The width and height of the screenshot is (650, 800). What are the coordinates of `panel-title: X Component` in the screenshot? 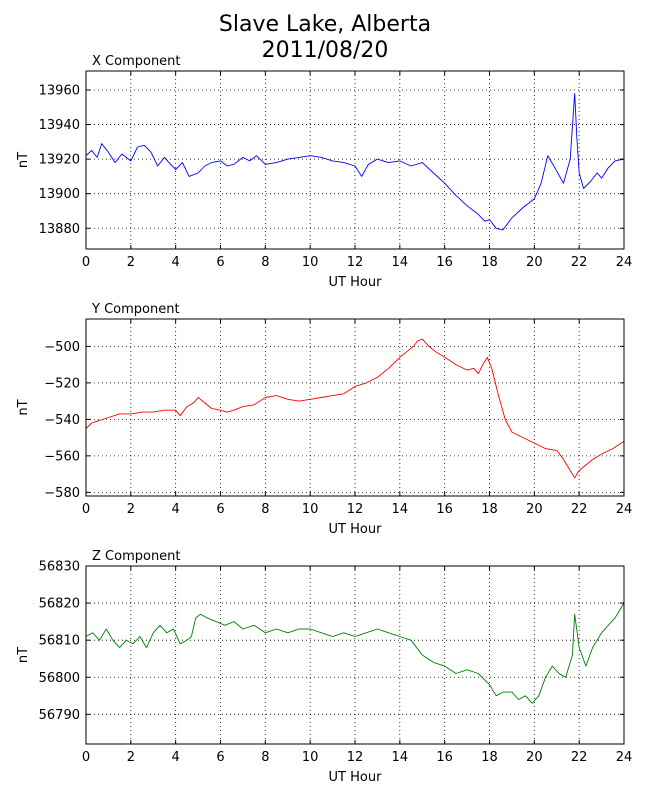 It's located at (136, 61).